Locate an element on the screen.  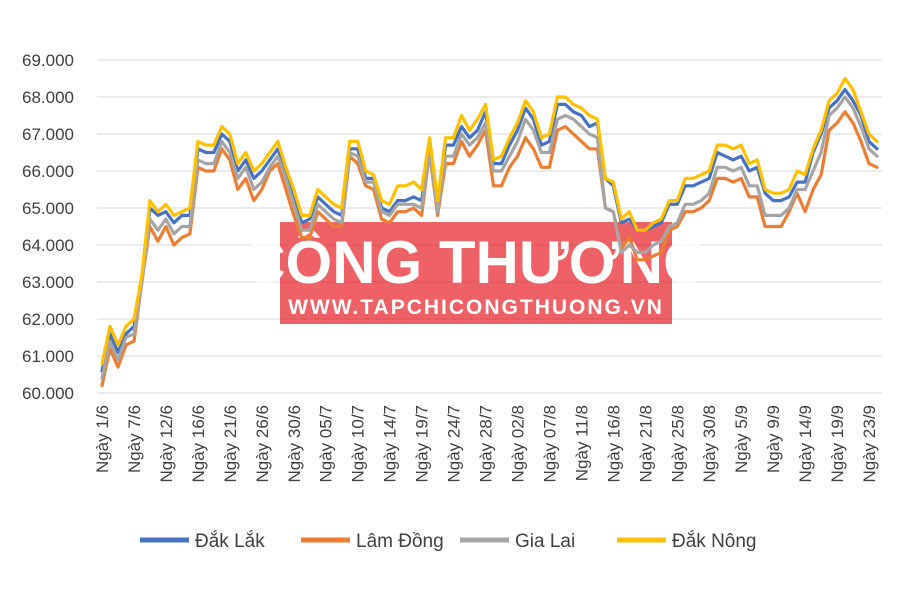
y-tick-label: 62.000 is located at coordinates (48, 319).